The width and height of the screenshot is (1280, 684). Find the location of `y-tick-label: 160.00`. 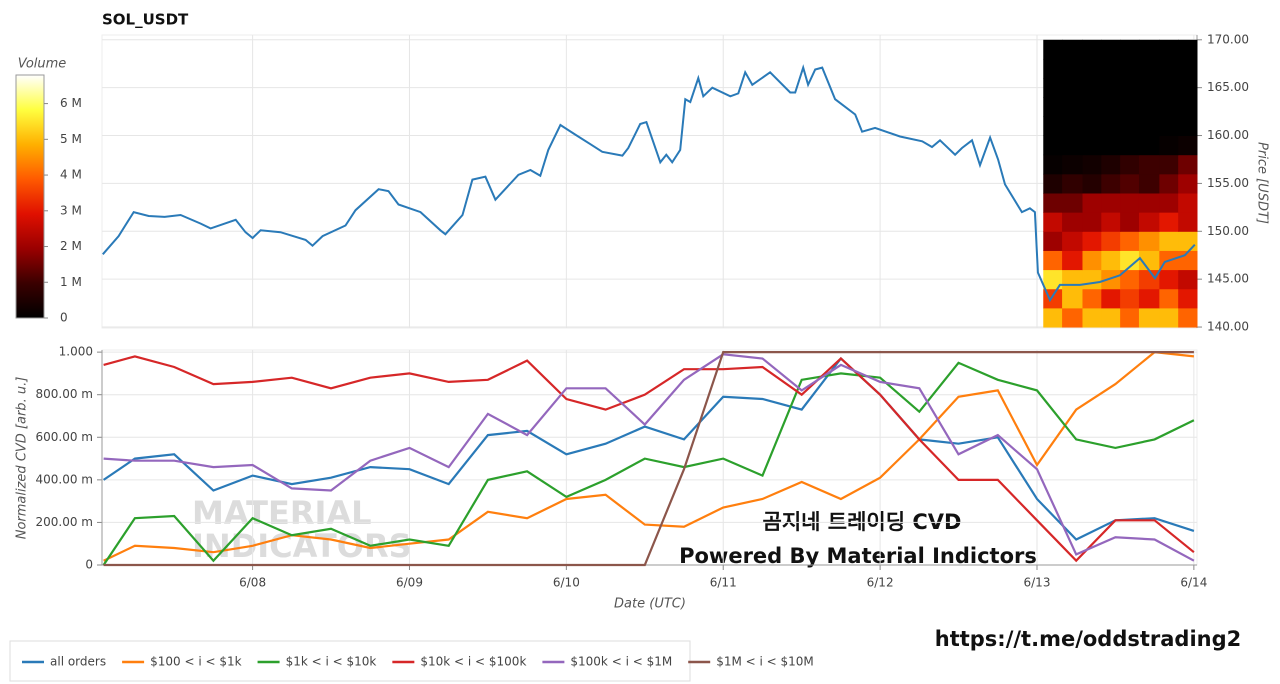

y-tick-label: 160.00 is located at coordinates (1228, 135).